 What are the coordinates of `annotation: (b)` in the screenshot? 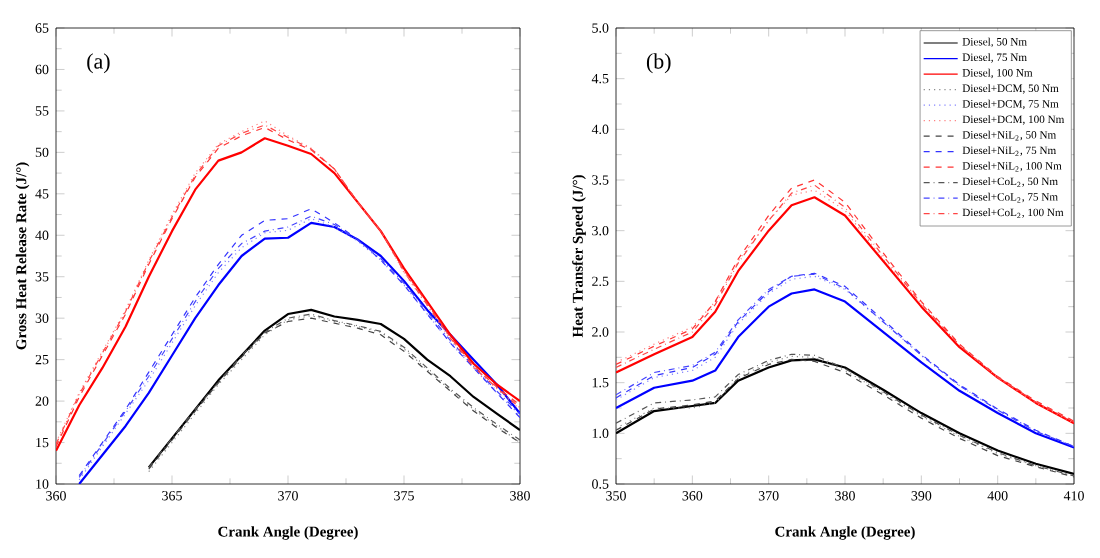 It's located at (658, 63).